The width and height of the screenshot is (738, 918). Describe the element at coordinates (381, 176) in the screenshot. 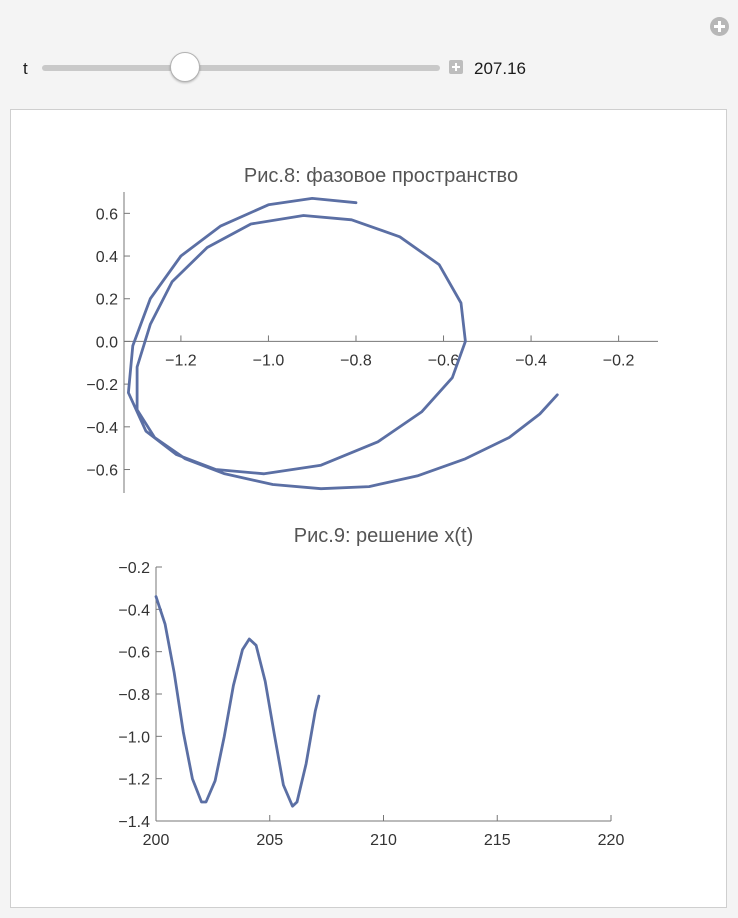

I see `chart-title: Рис.8: фазовое пространство` at that location.